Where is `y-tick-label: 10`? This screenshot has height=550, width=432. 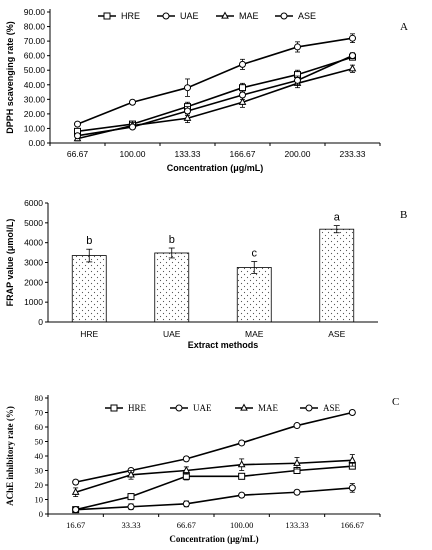 y-tick-label: 10 is located at coordinates (39, 500).